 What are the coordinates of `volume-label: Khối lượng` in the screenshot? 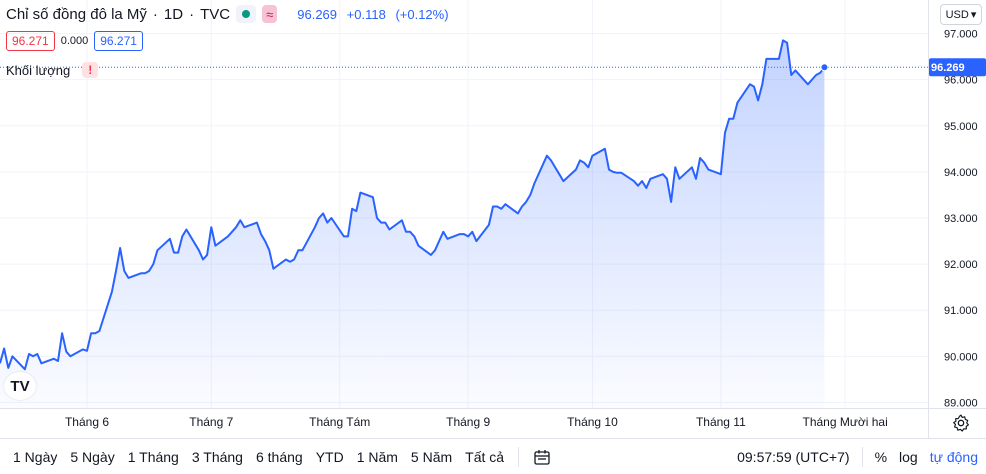 It's located at (38, 70).